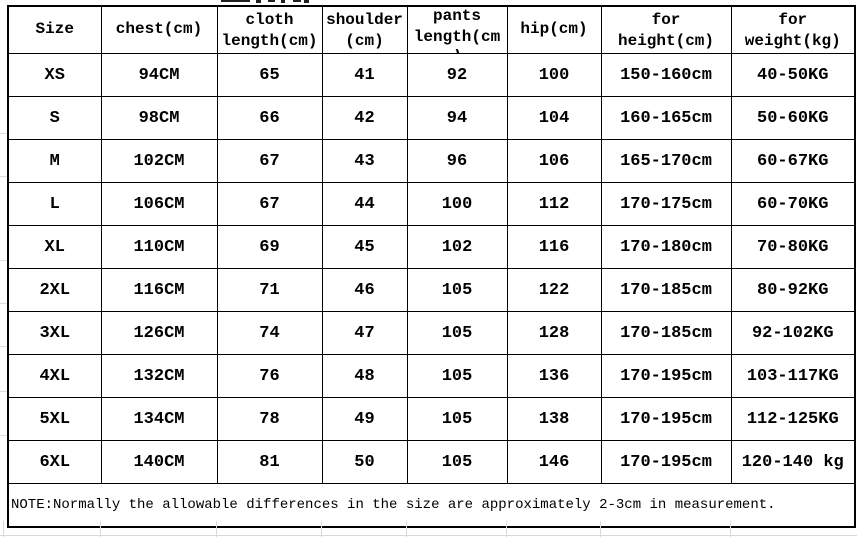 The image size is (857, 537). Describe the element at coordinates (269, 376) in the screenshot. I see `cell-cloth-length: 76` at that location.